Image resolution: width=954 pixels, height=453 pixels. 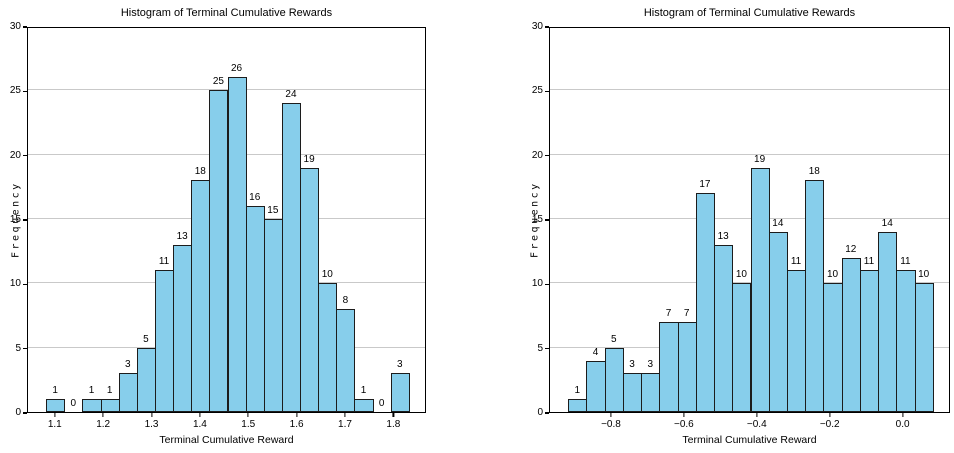 I want to click on x-tick-label: 1.1, so click(x=54, y=424).